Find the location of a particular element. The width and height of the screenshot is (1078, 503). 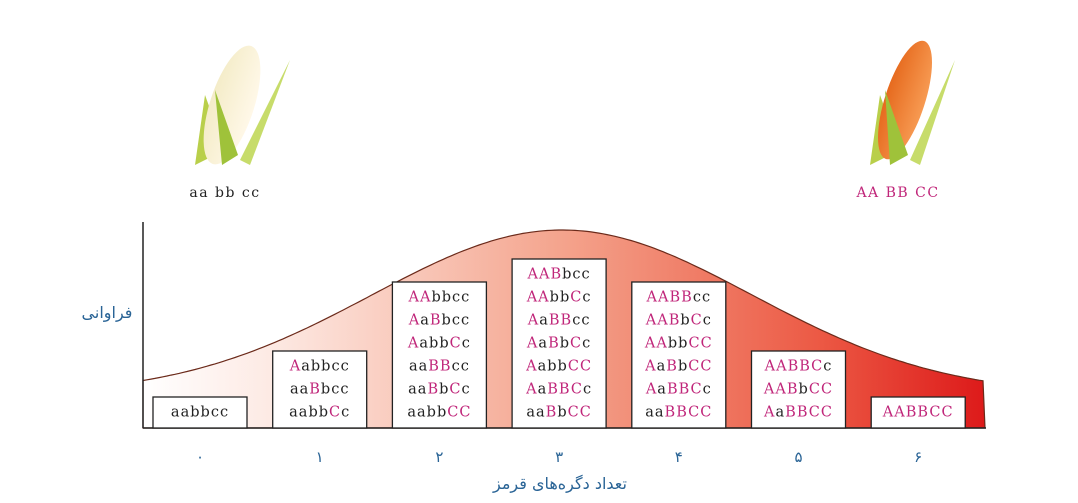

x-axis-label: تعداد دگره‌های قرمز is located at coordinates (559, 484).